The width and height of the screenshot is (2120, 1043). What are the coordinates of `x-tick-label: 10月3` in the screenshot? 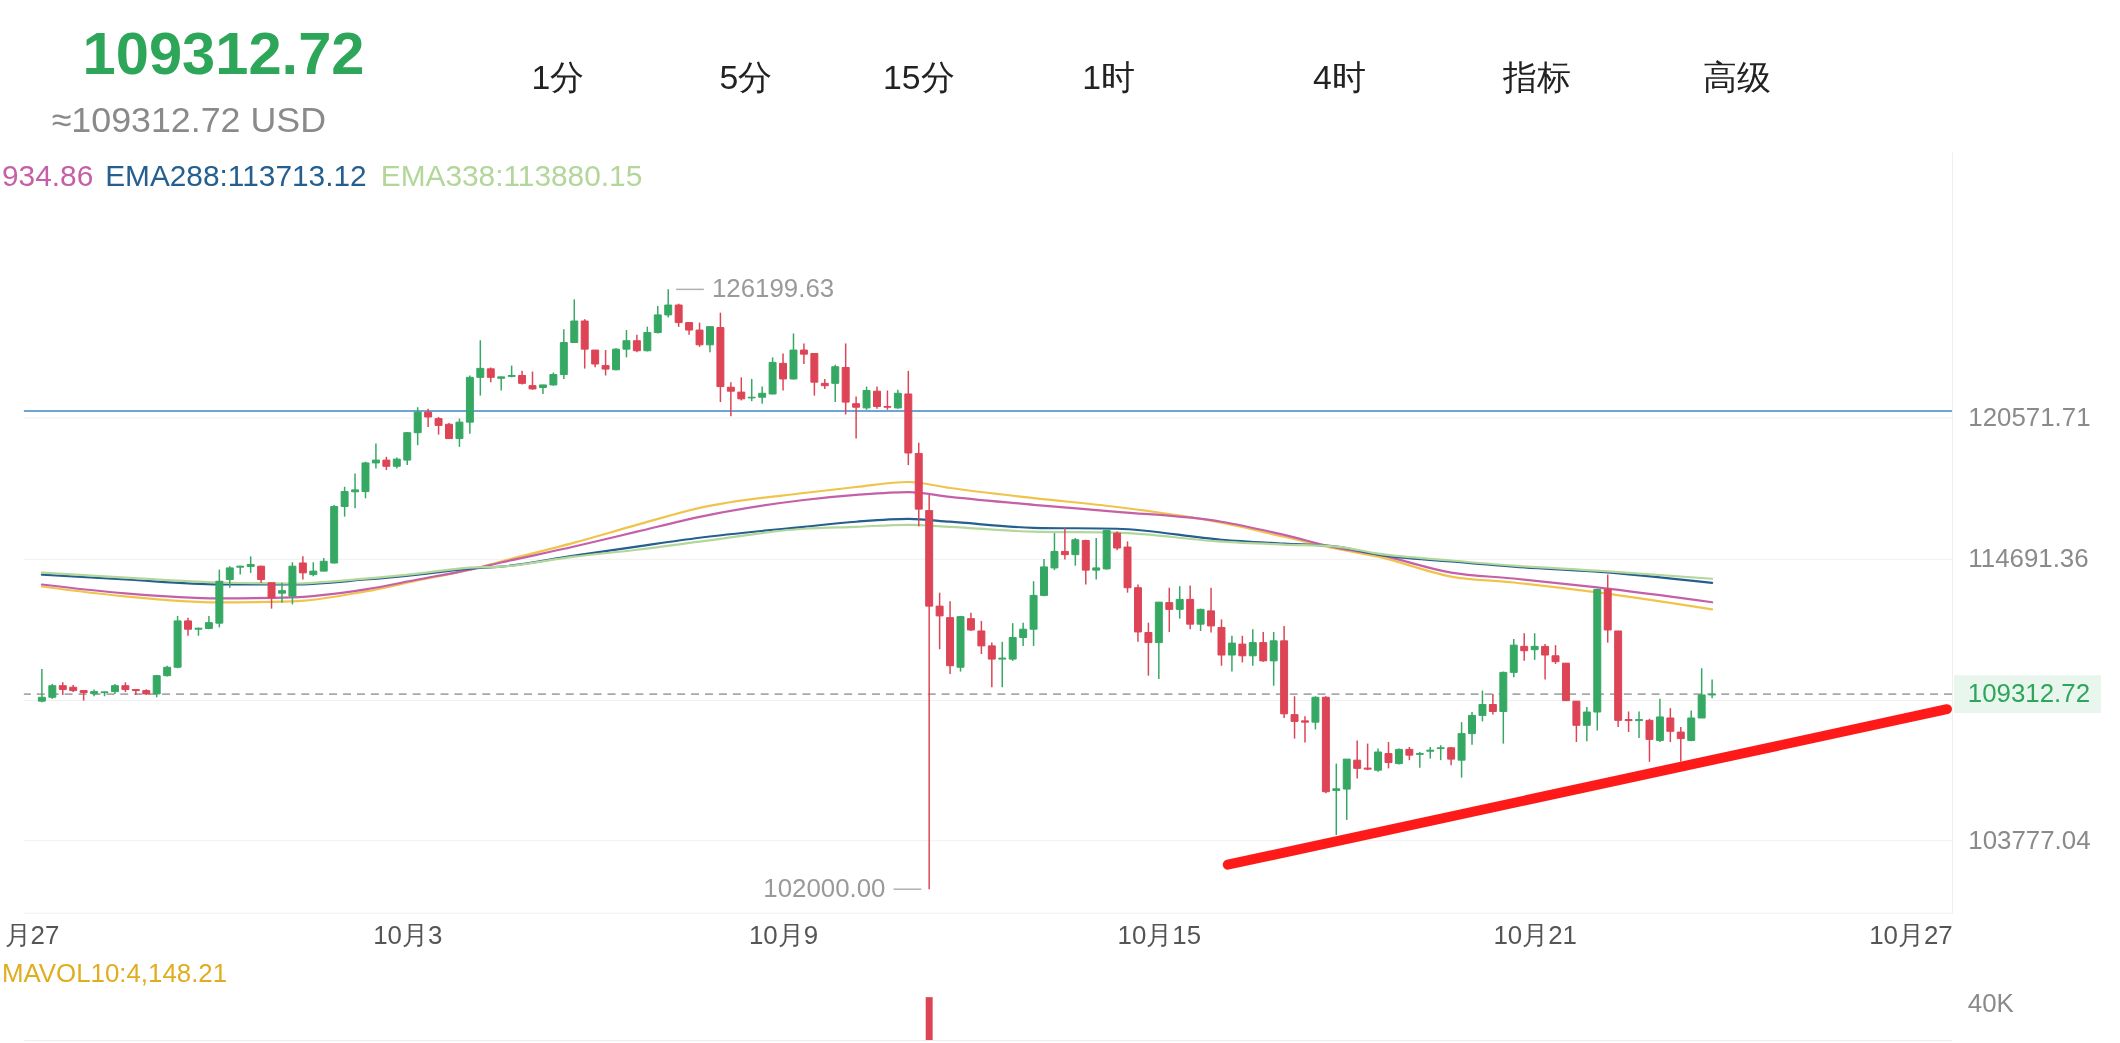 It's located at (408, 935).